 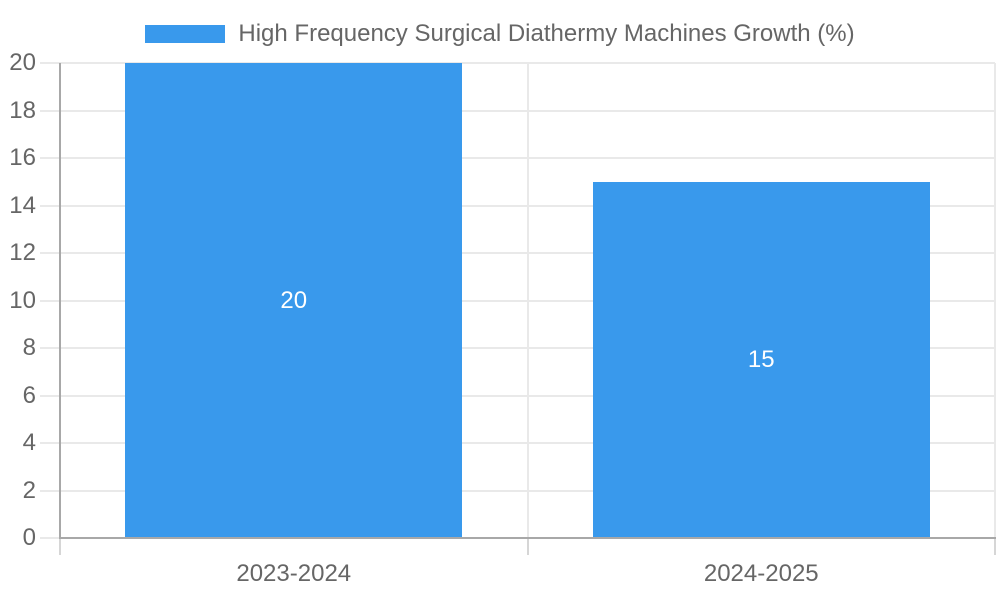 What do you see at coordinates (22, 110) in the screenshot?
I see `y-axis-label: 18` at bounding box center [22, 110].